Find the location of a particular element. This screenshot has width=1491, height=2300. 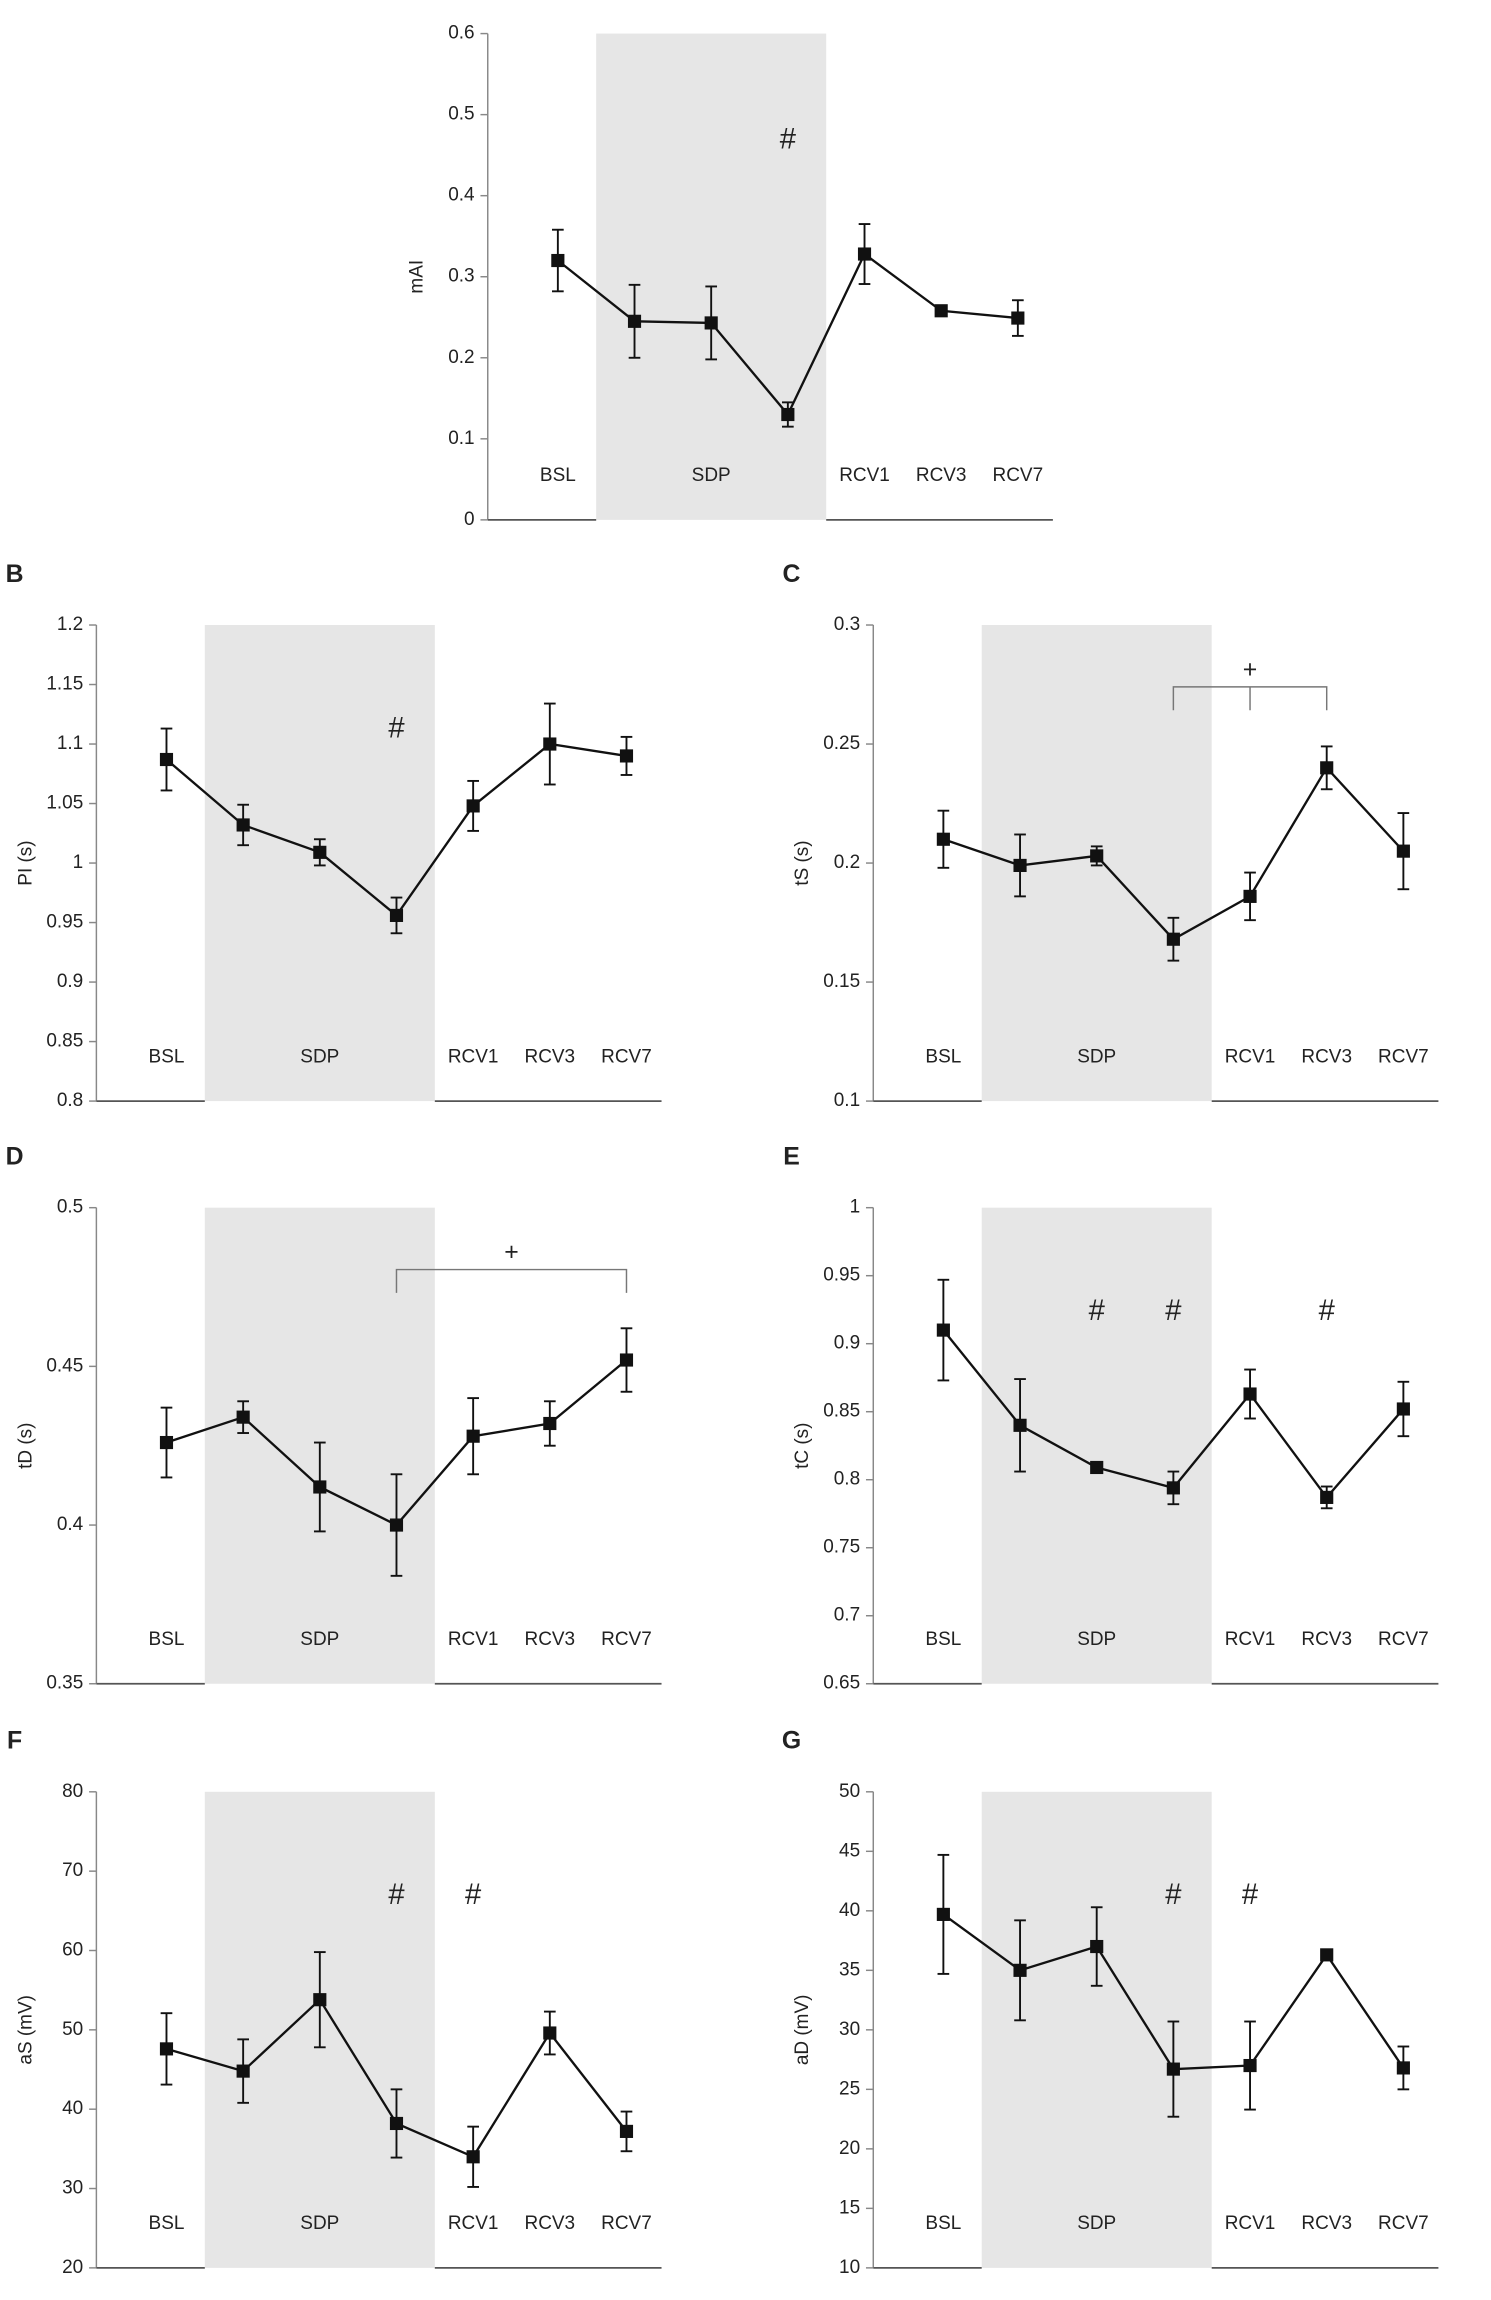

y-tick-label: 70 is located at coordinates (72, 1870).